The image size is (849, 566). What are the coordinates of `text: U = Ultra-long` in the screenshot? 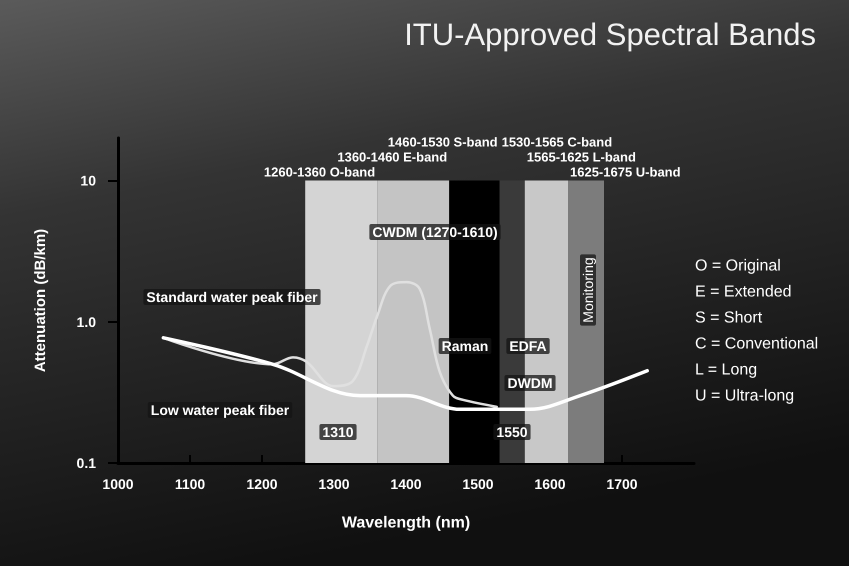 It's located at (744, 396).